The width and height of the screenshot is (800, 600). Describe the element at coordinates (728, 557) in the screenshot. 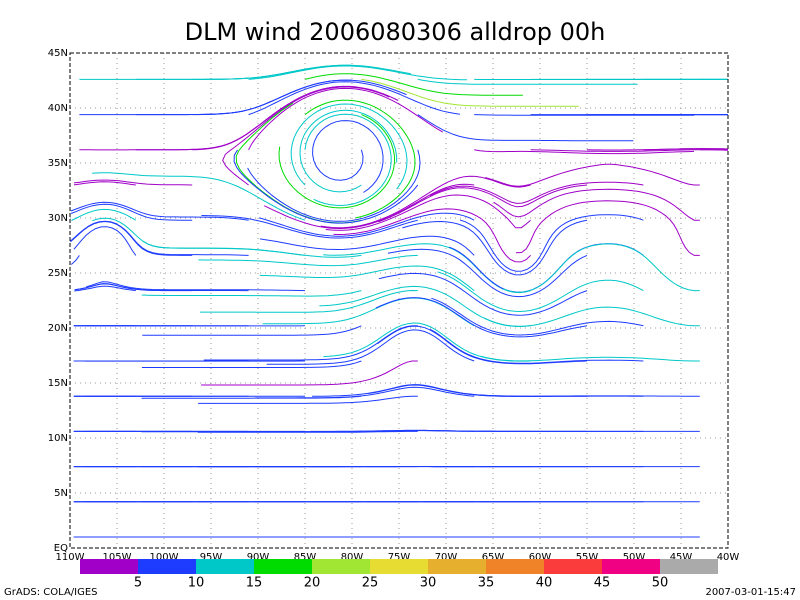

I see `lon-label: 40W` at that location.